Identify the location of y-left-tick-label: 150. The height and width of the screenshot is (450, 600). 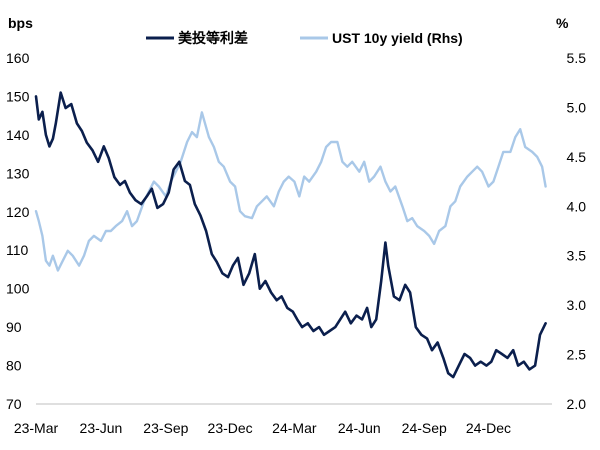
(18, 96).